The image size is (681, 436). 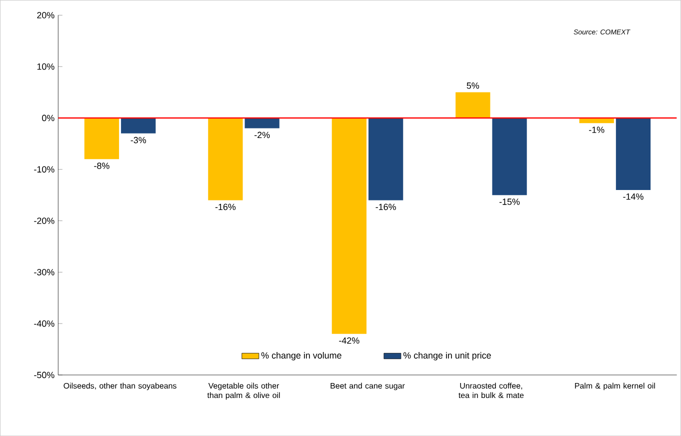 I want to click on y-tick-label: 0%, so click(x=48, y=118).